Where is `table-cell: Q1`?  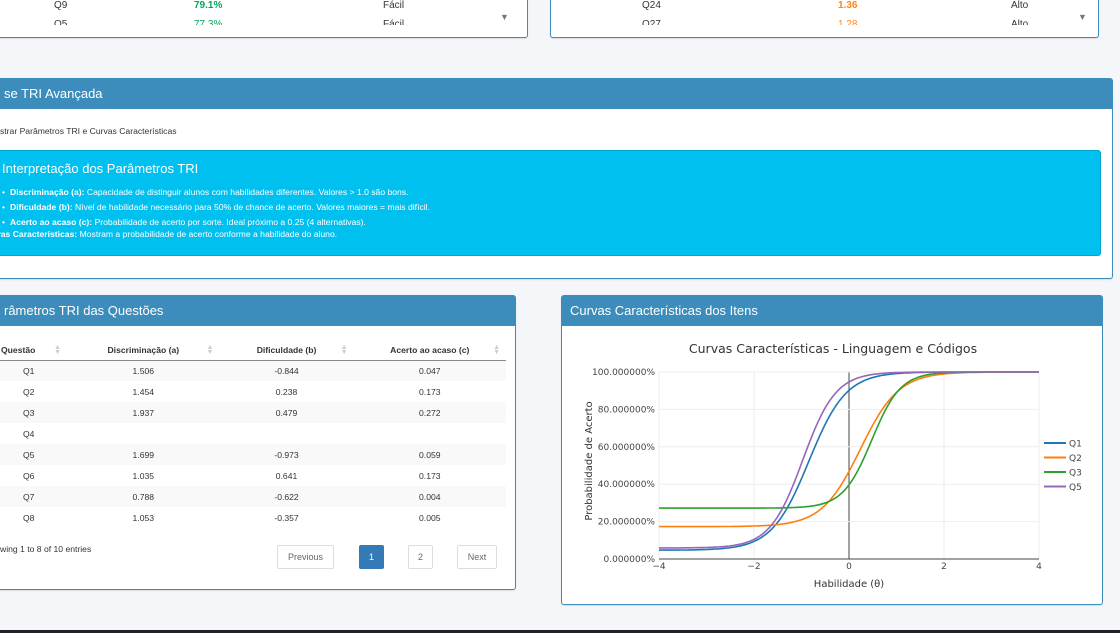
table-cell: Q1 is located at coordinates (34, 370).